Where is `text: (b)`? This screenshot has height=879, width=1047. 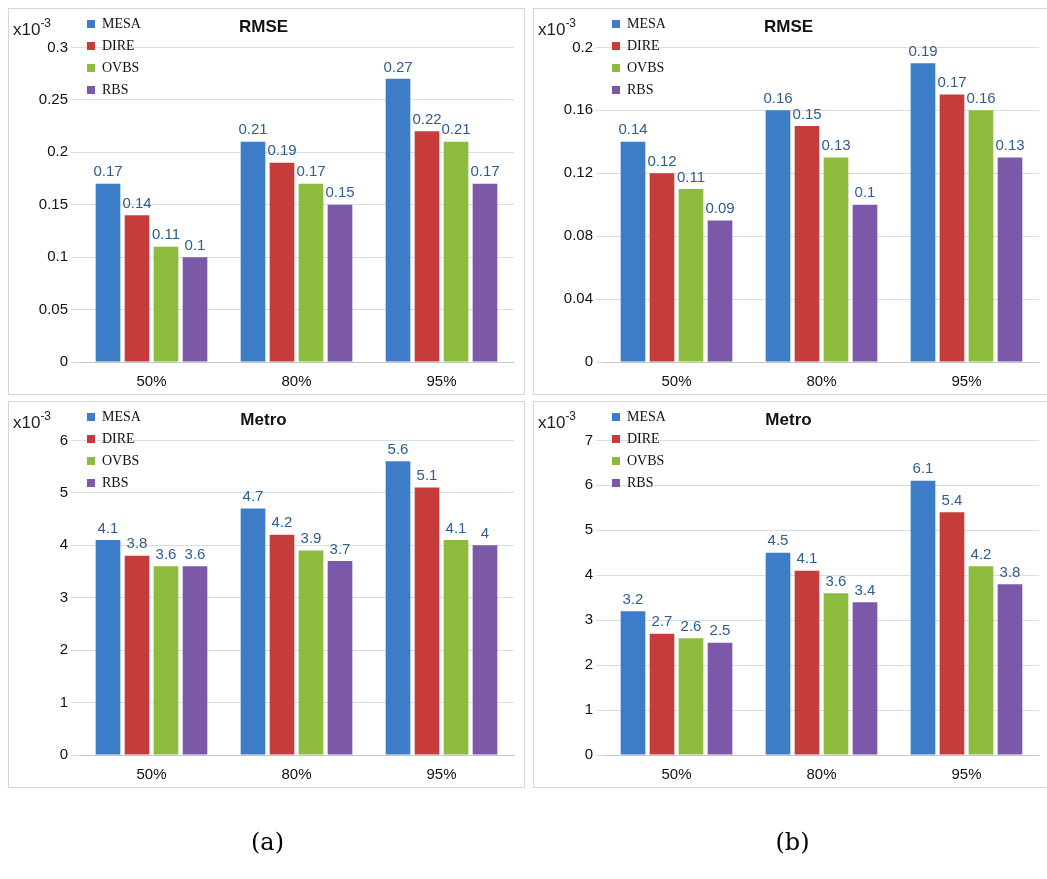 text: (b) is located at coordinates (792, 842).